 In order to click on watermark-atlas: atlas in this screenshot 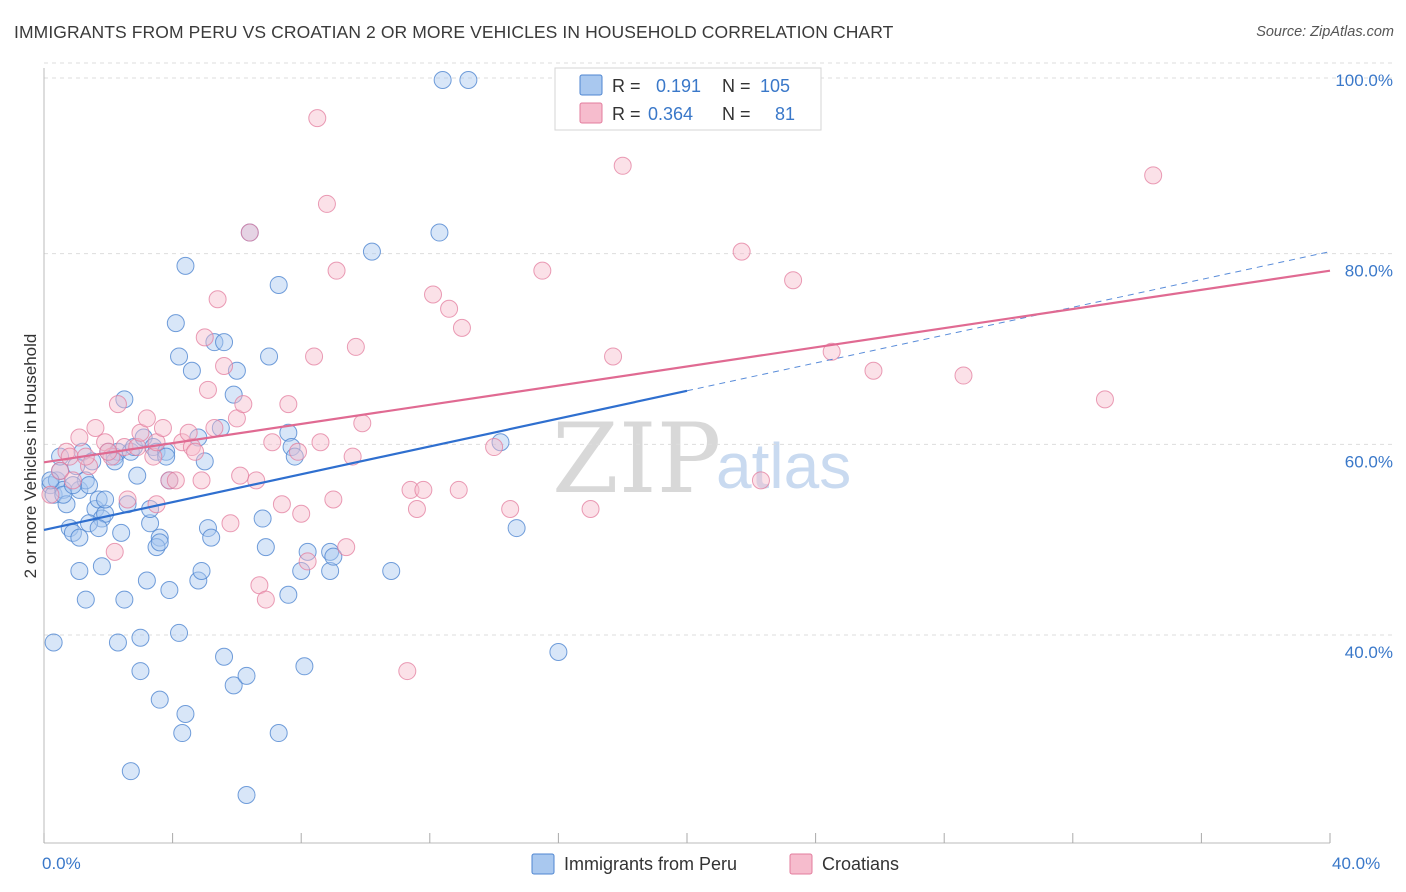, I will do `click(783, 466)`.